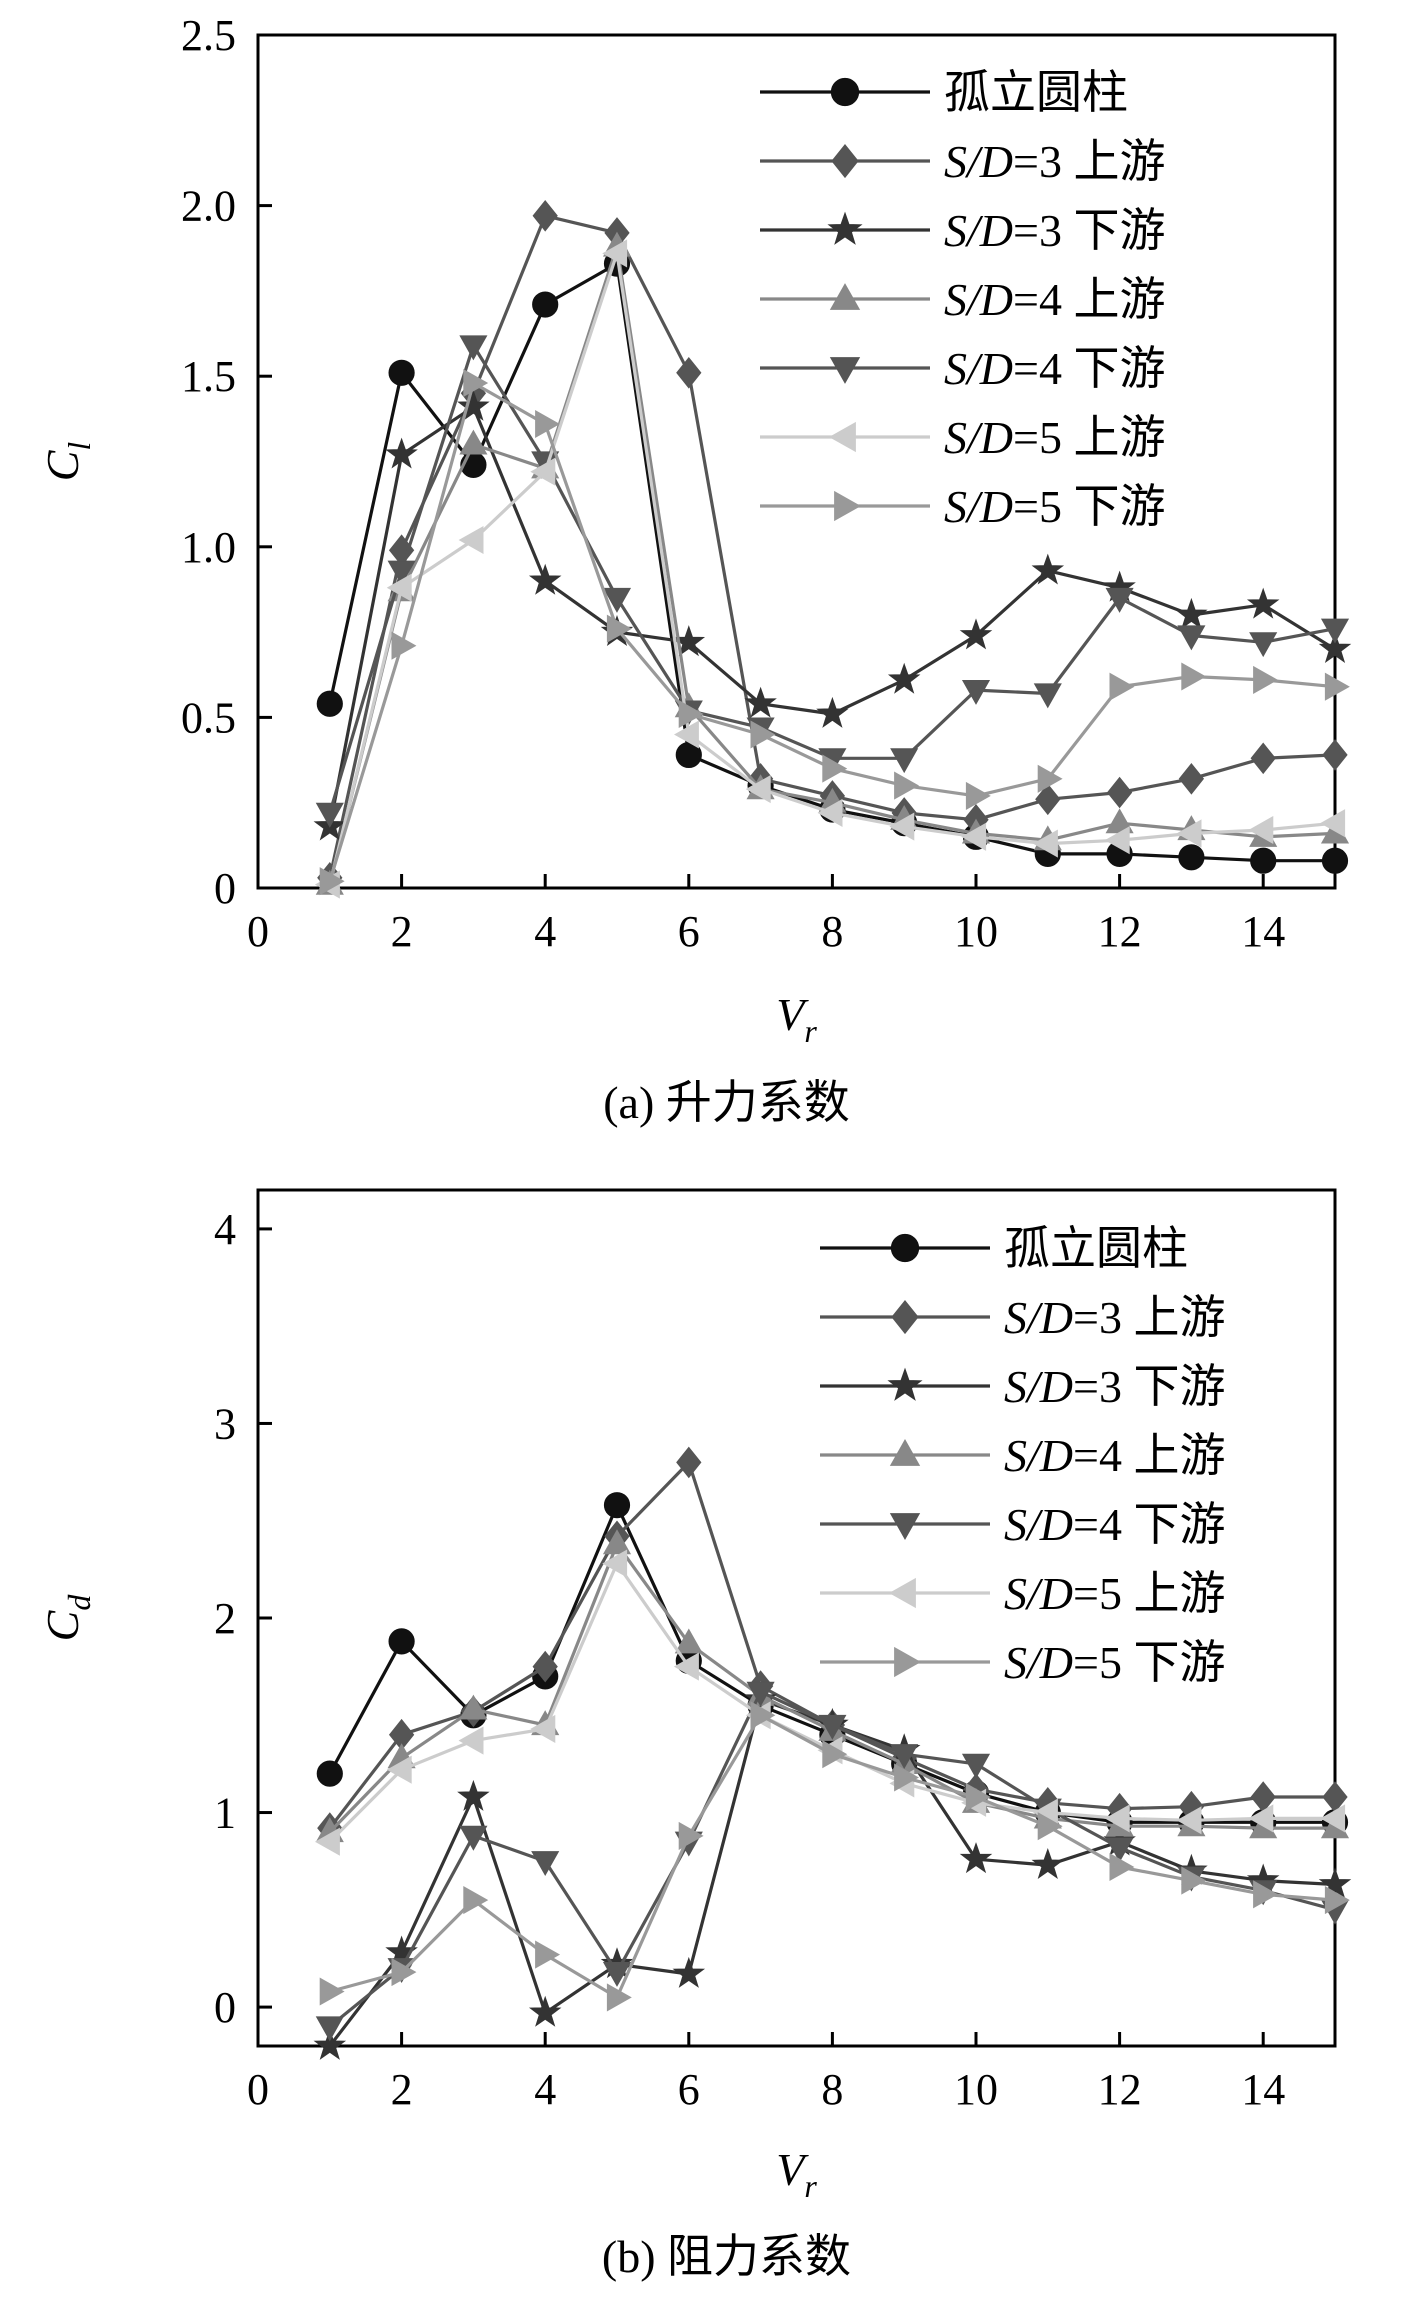 This screenshot has width=1417, height=2324. I want to click on chart-caption: (b) 阻力系数, so click(726, 2256).